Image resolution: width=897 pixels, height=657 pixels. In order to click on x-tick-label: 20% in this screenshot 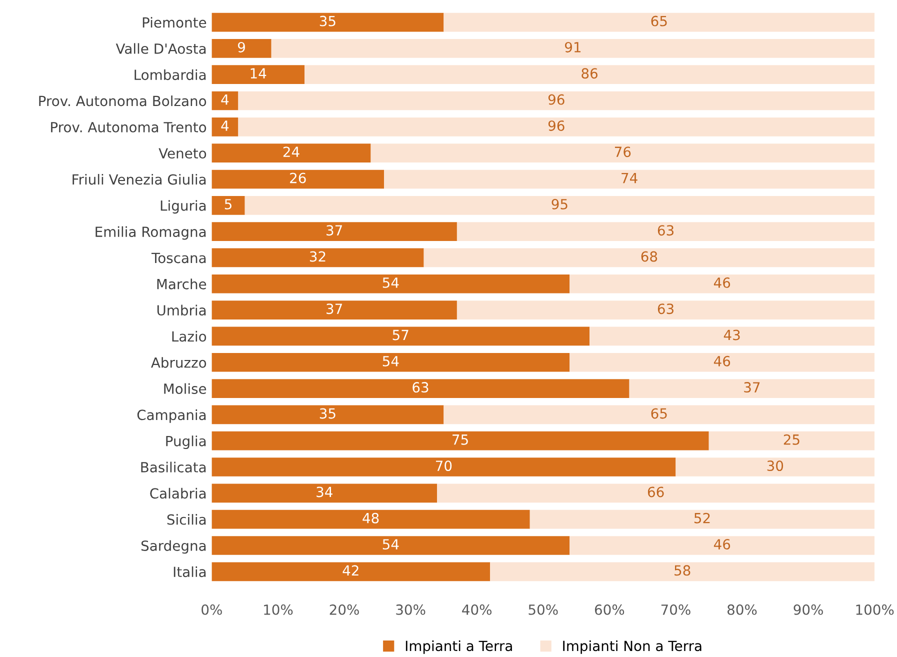, I will do `click(344, 609)`.